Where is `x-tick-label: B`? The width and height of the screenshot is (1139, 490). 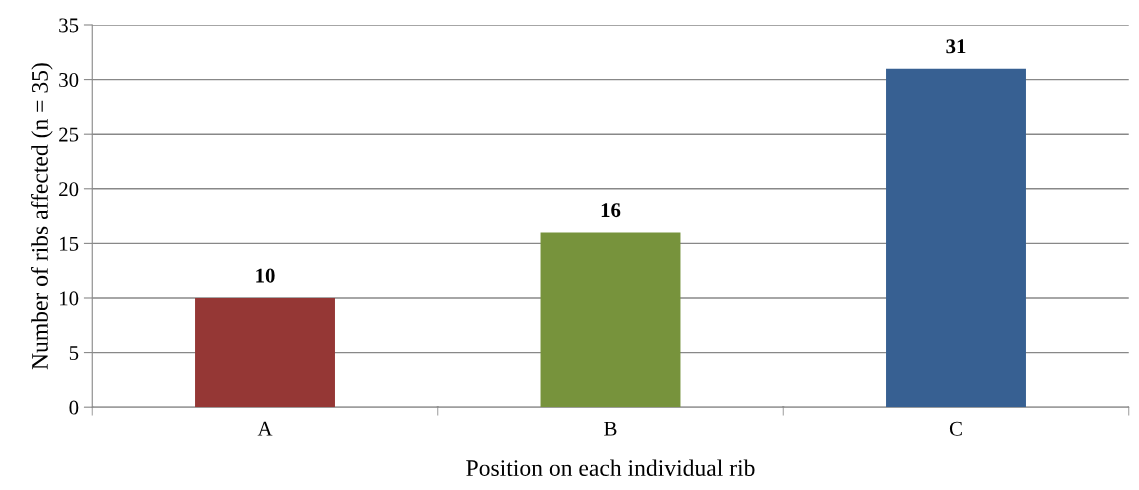 x-tick-label: B is located at coordinates (610, 428).